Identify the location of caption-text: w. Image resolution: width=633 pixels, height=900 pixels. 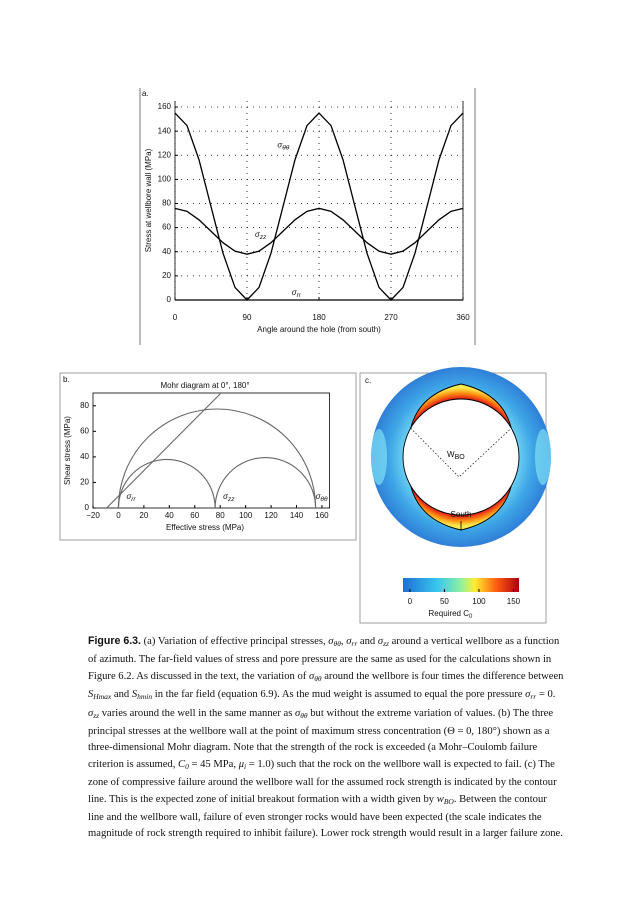
(440, 799).